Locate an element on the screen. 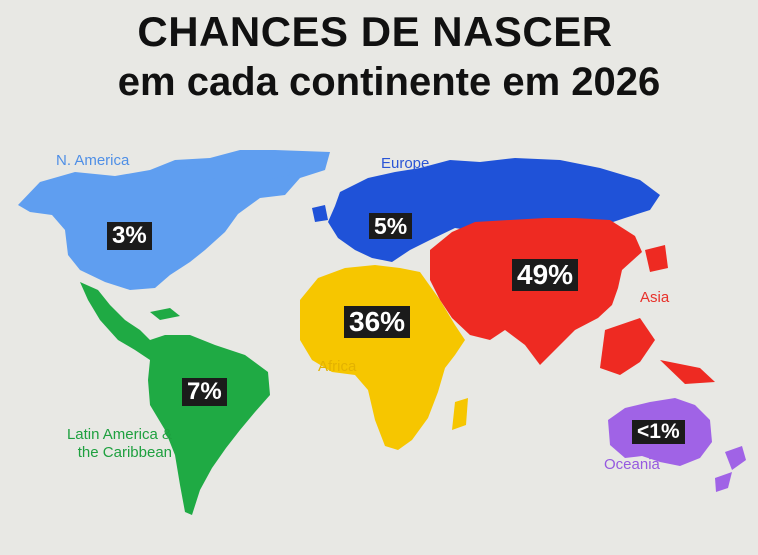  latin-america-label-line-1: Latin America & is located at coordinates (119, 434).